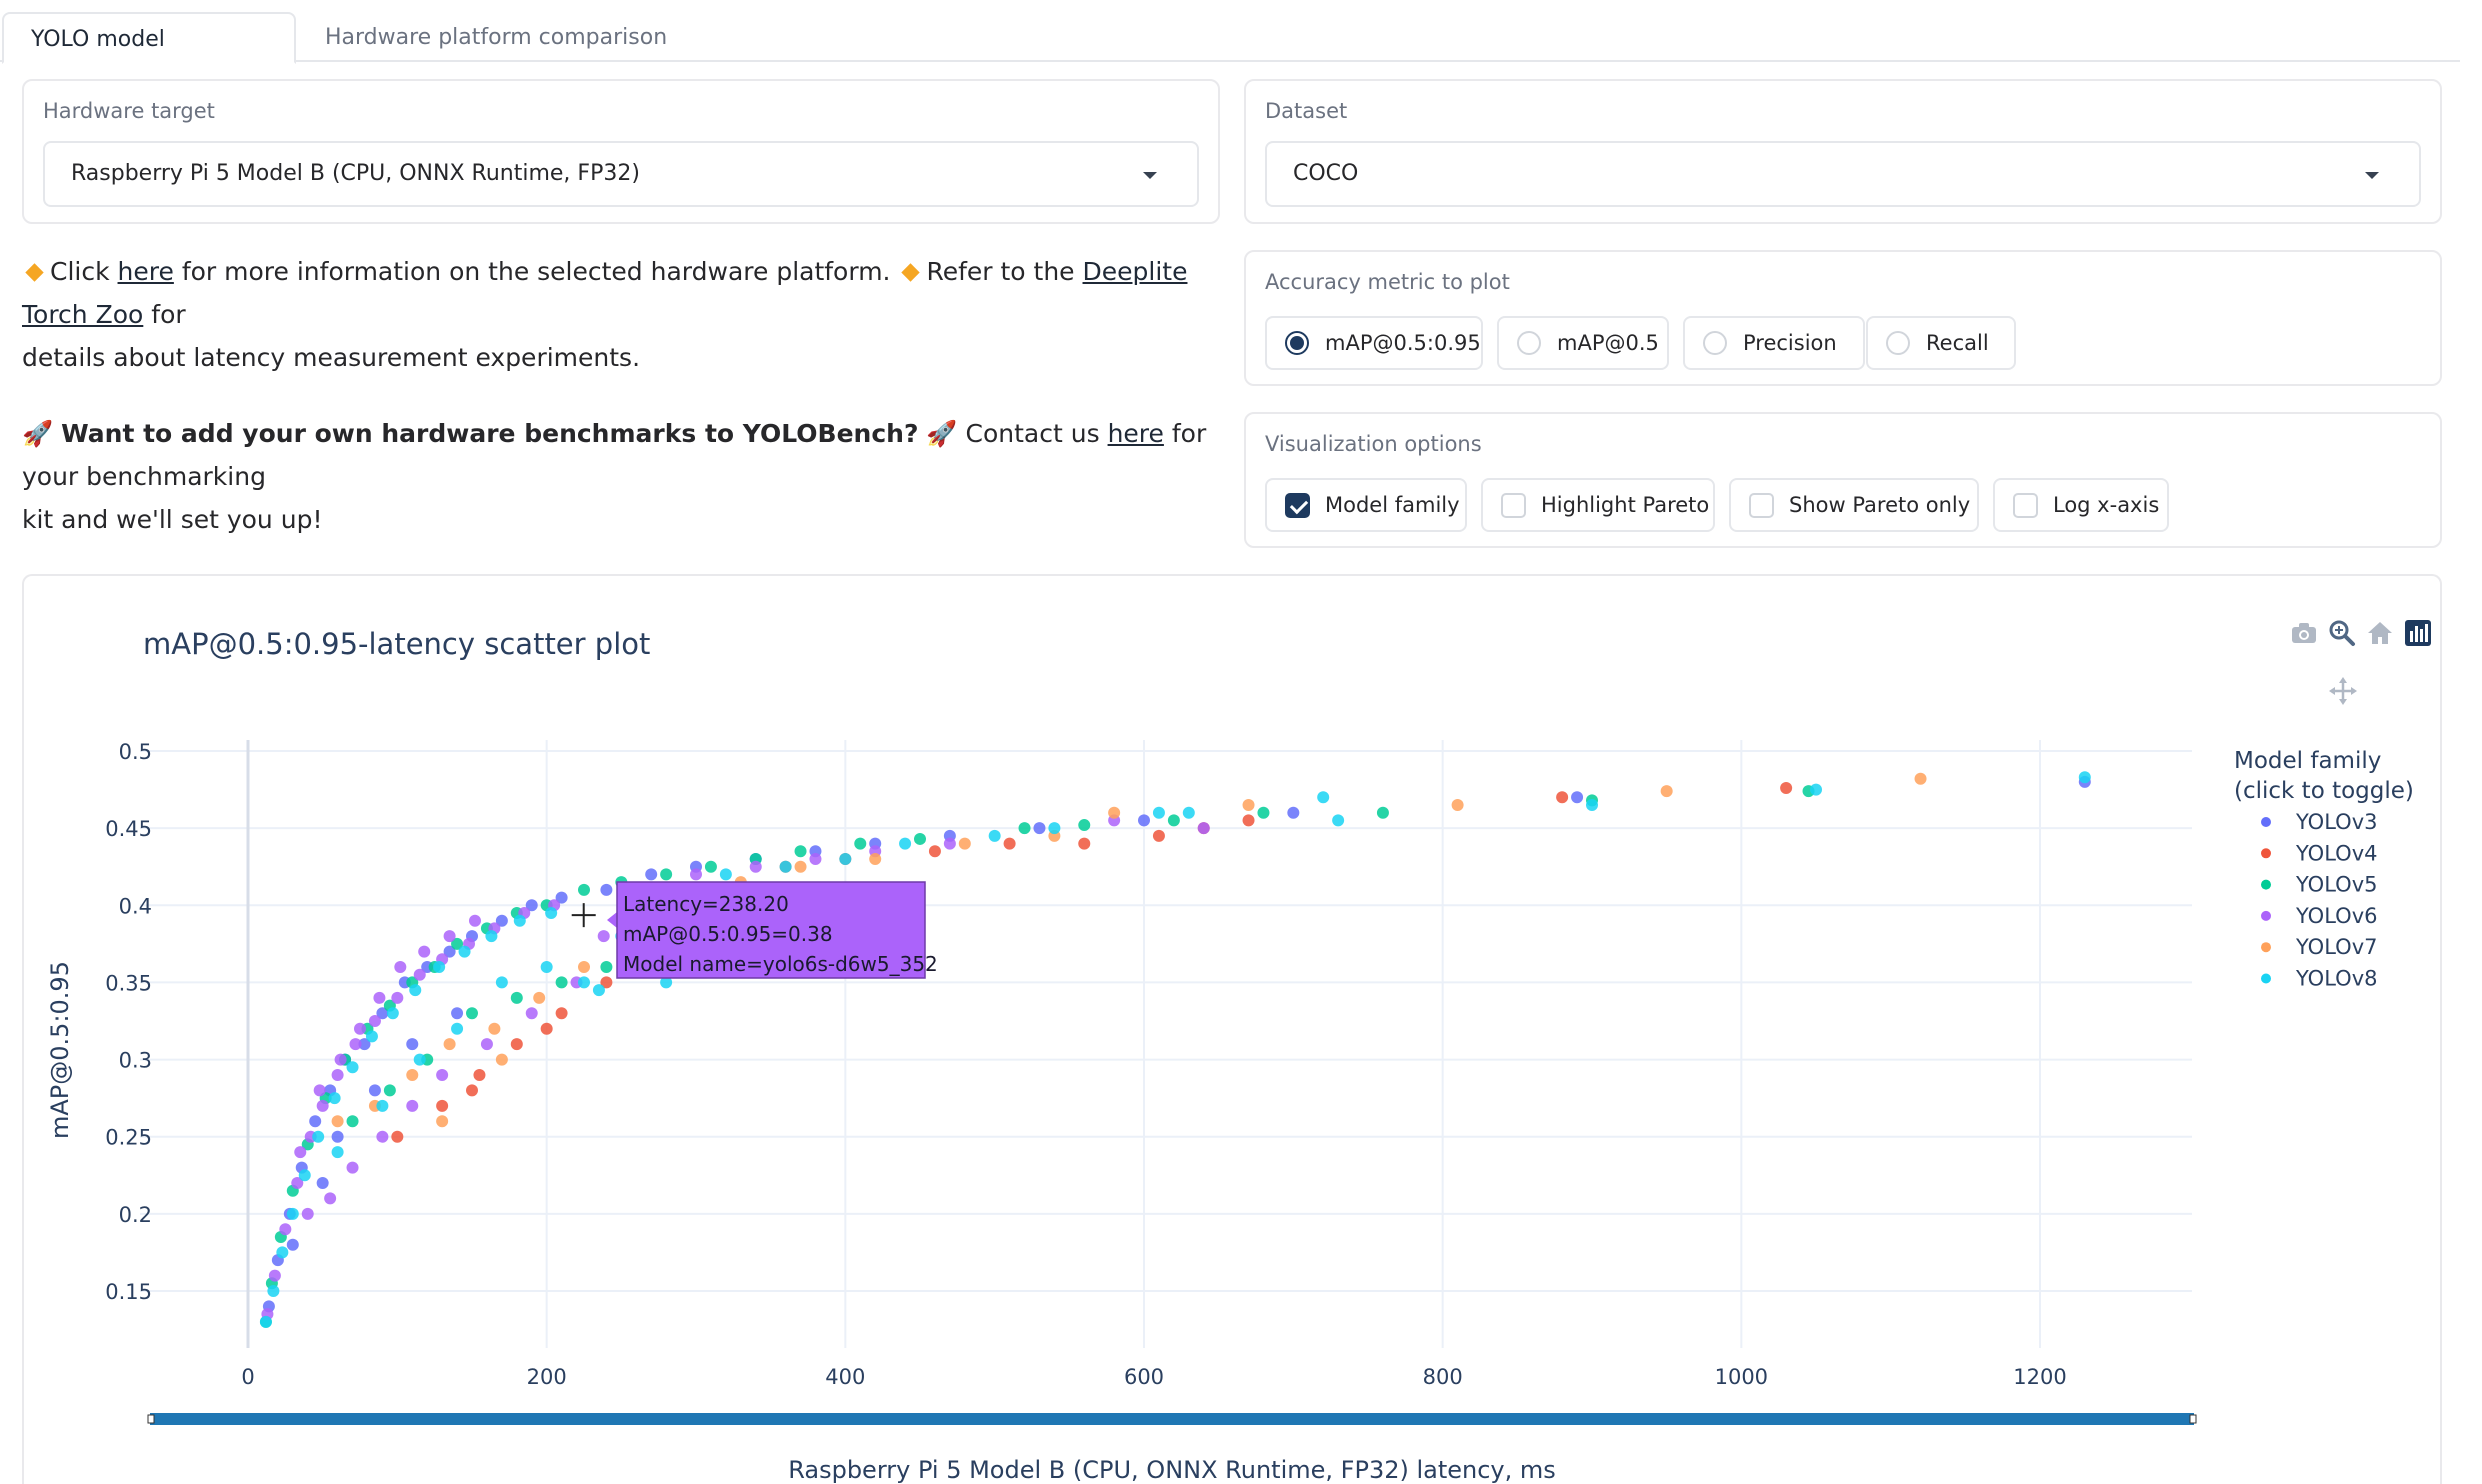  I want to click on legend-item-yolov6: YOLOv6, so click(2336, 916).